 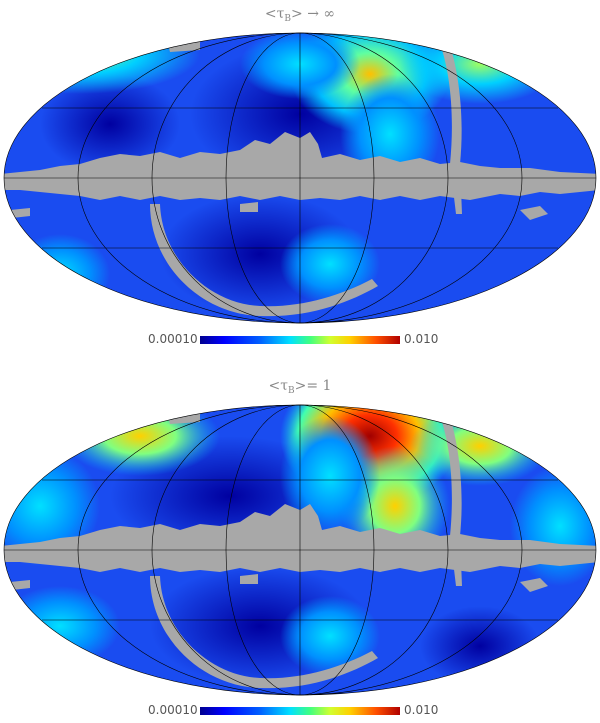 What do you see at coordinates (300, 15) in the screenshot?
I see `map-title-top: <τB> → ∞` at bounding box center [300, 15].